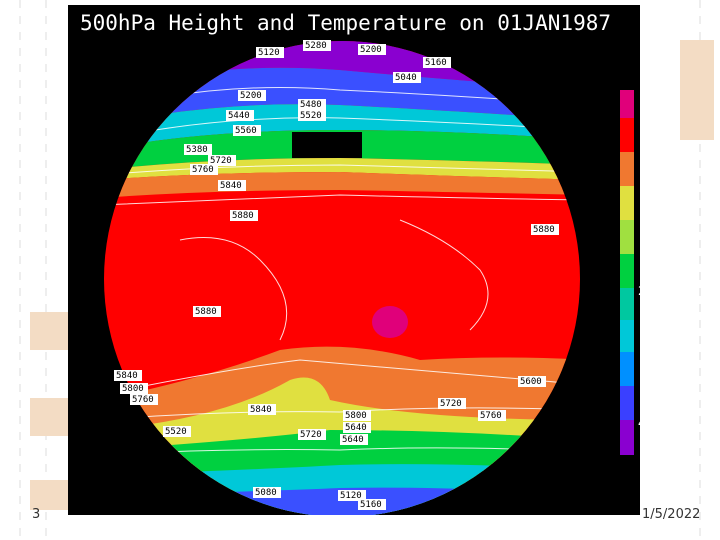 The image size is (720, 540). I want to click on contour-label-text: 5280, so click(316, 46).